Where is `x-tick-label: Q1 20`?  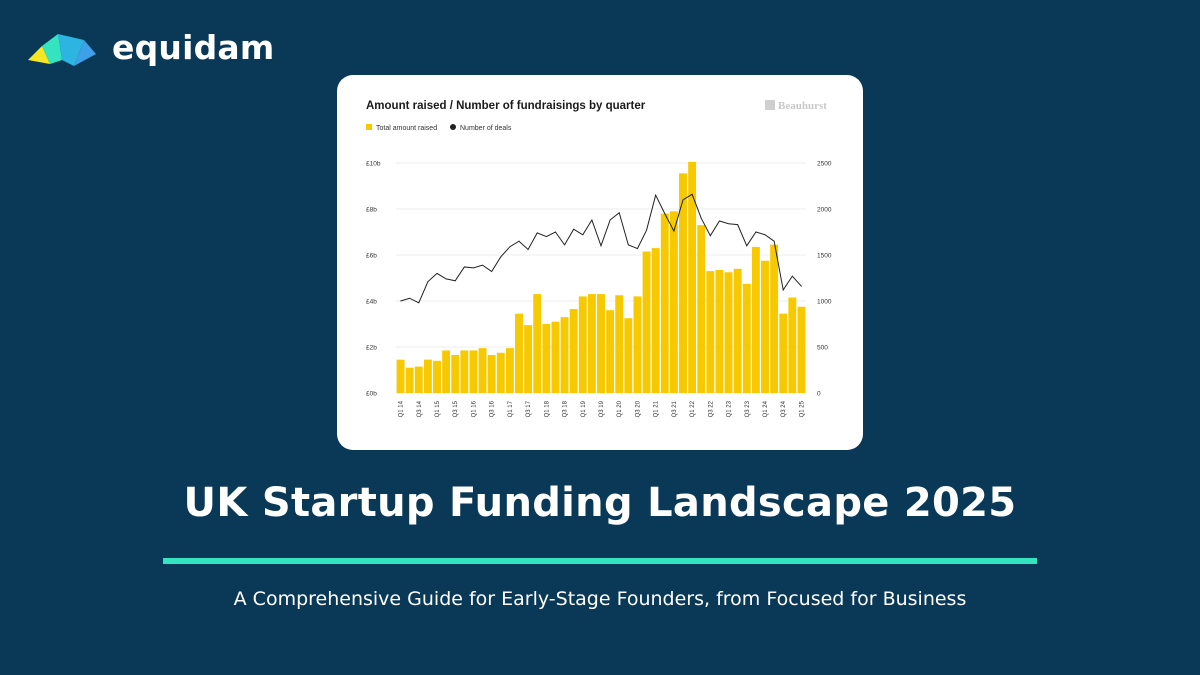 x-tick-label: Q1 20 is located at coordinates (620, 408).